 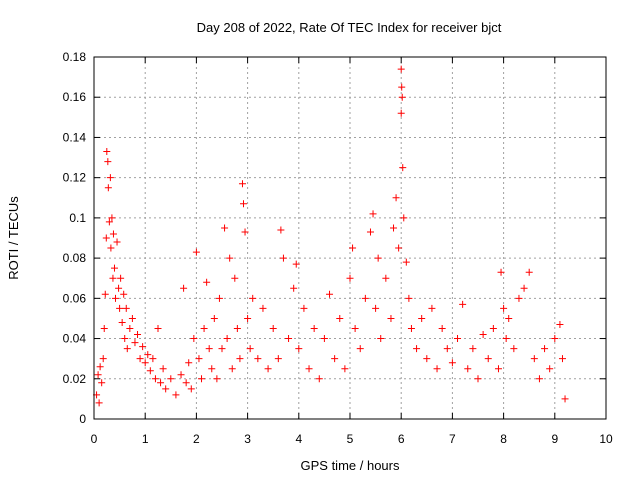 I want to click on y-tick-label: 0.02, so click(x=75, y=379).